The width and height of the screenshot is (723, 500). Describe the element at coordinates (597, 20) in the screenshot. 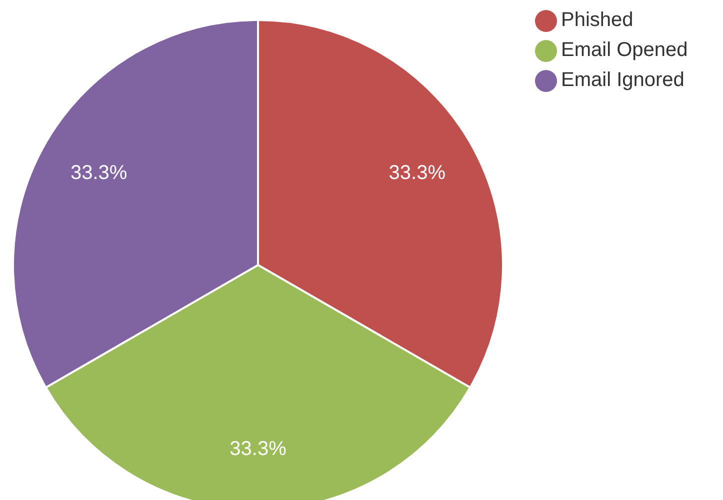

I see `legend-label: Phished` at that location.